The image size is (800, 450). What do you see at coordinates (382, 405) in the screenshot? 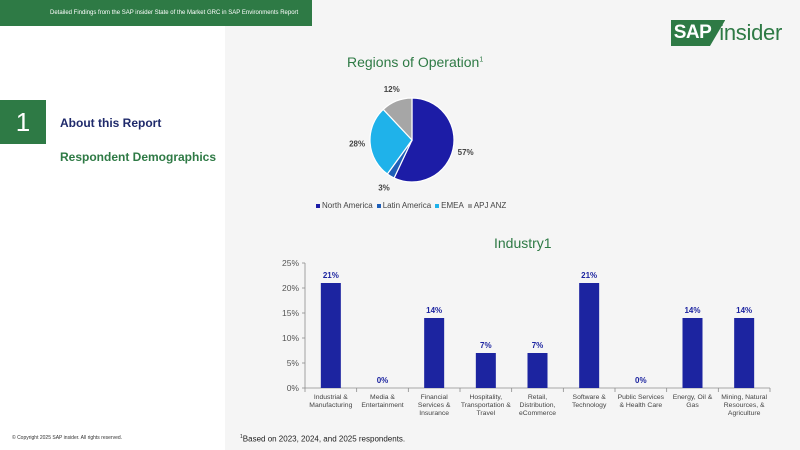
I see `x-category-label: Entertainment` at bounding box center [382, 405].